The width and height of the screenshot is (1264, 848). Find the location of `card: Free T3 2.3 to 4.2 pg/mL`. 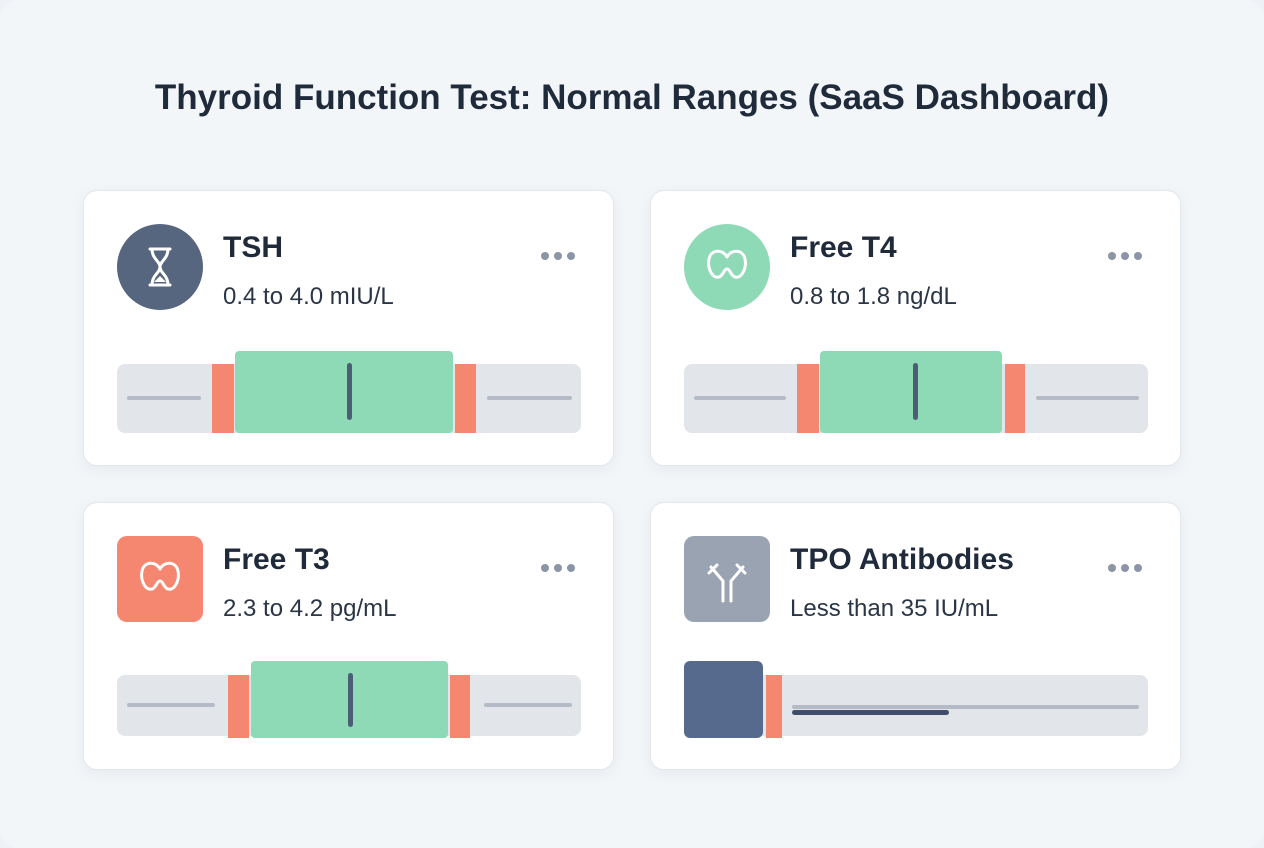

card: Free T3 2.3 to 4.2 pg/mL is located at coordinates (348, 636).